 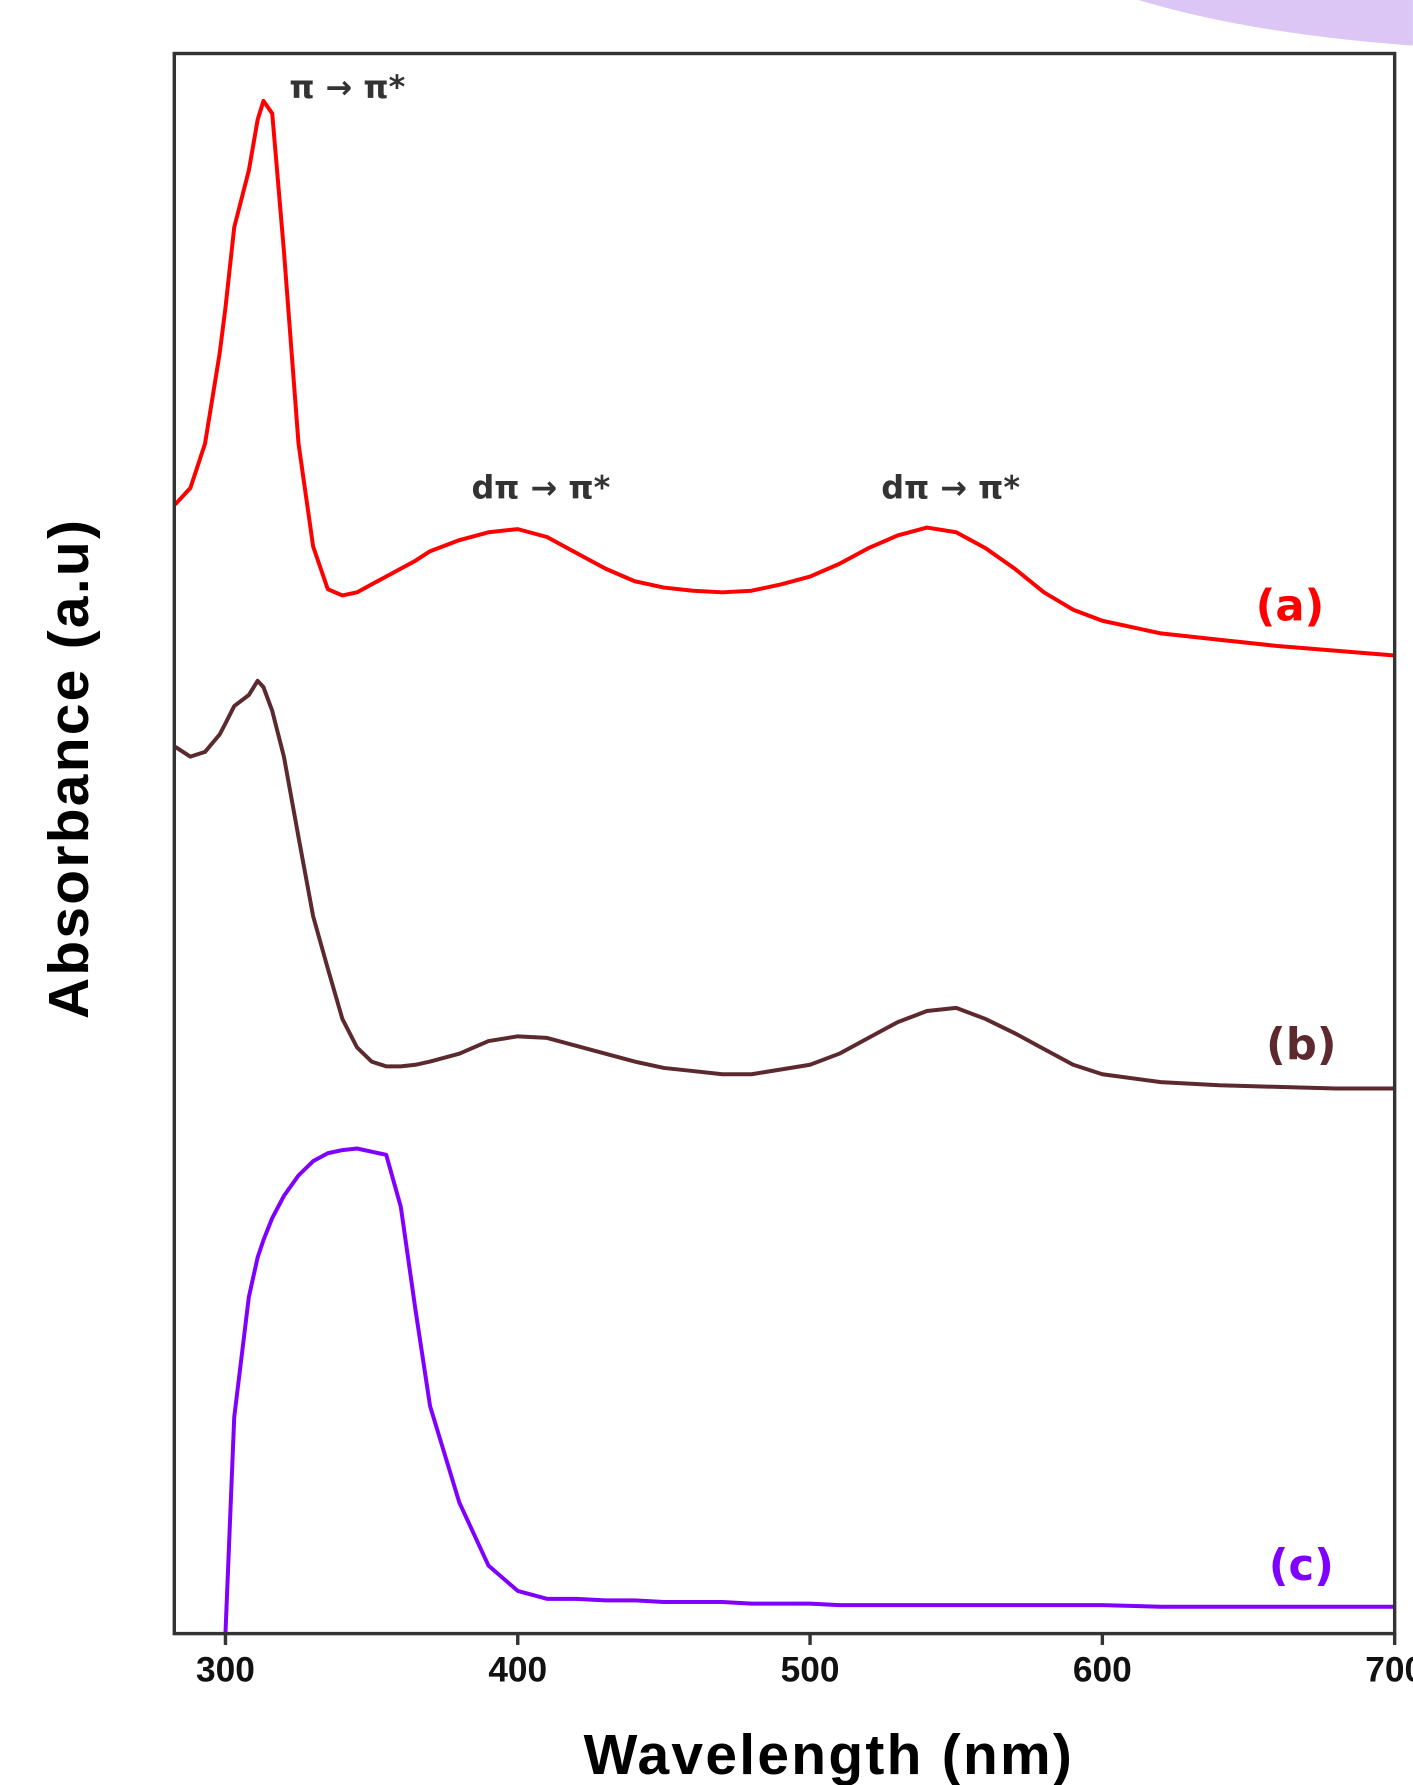 I want to click on x-axis-title: Wavelength (nm), so click(x=829, y=1754).